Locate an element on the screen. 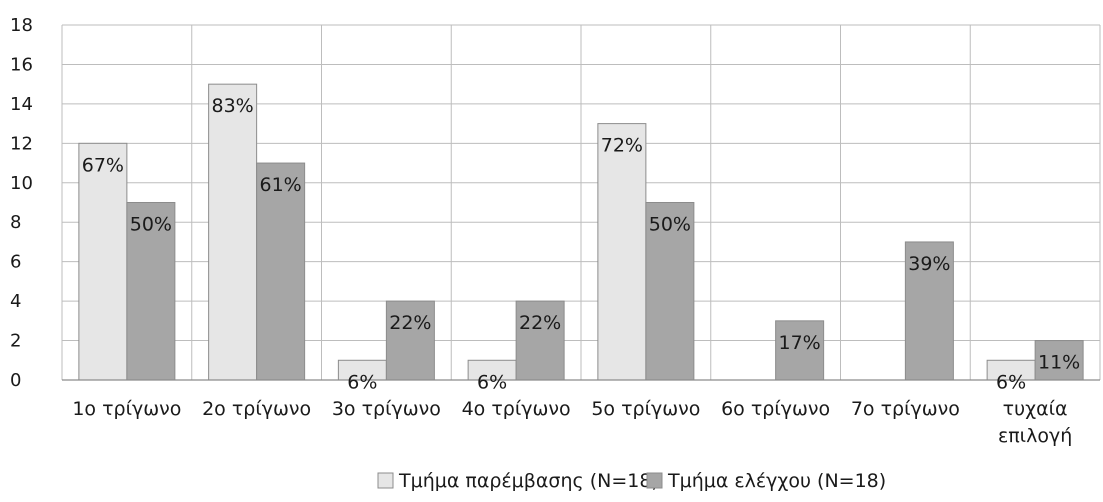  y-tick-label: 6 is located at coordinates (15, 262).